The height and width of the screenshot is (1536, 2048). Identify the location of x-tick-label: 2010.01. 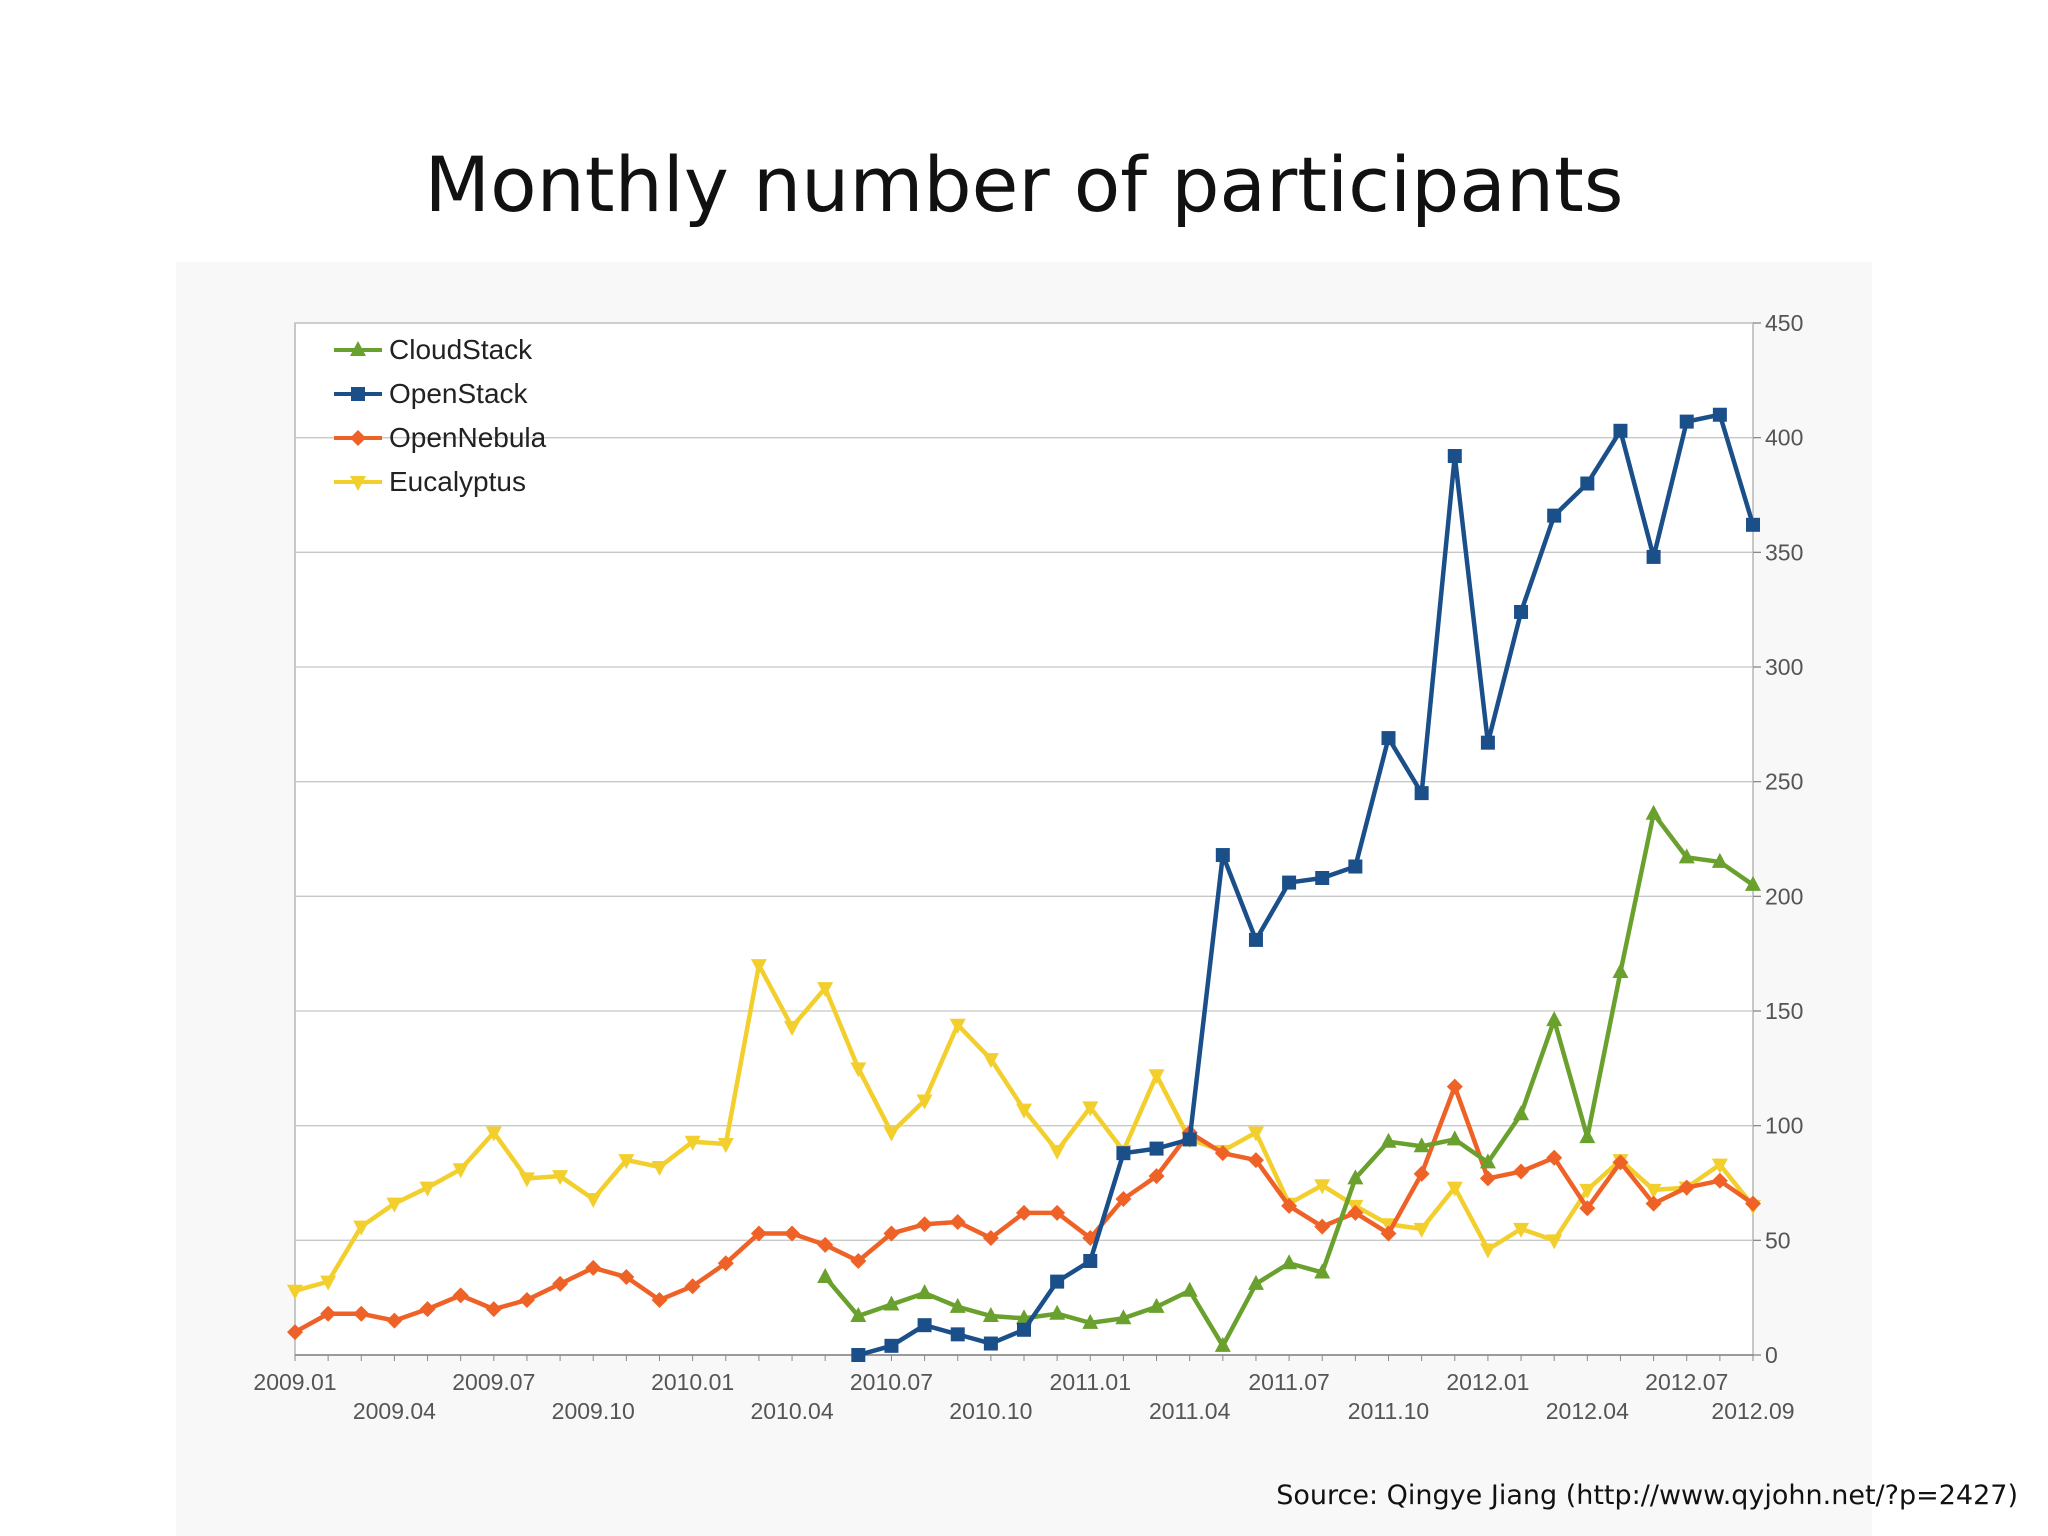
(692, 1382).